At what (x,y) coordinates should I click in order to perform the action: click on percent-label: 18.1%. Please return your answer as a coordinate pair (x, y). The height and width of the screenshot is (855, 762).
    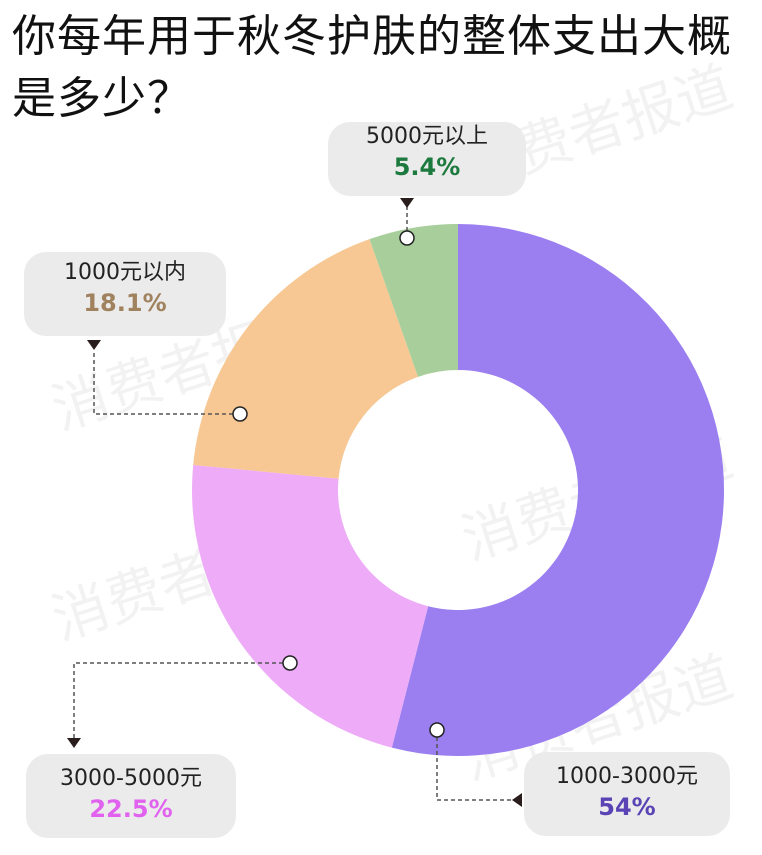
    Looking at the image, I should click on (125, 303).